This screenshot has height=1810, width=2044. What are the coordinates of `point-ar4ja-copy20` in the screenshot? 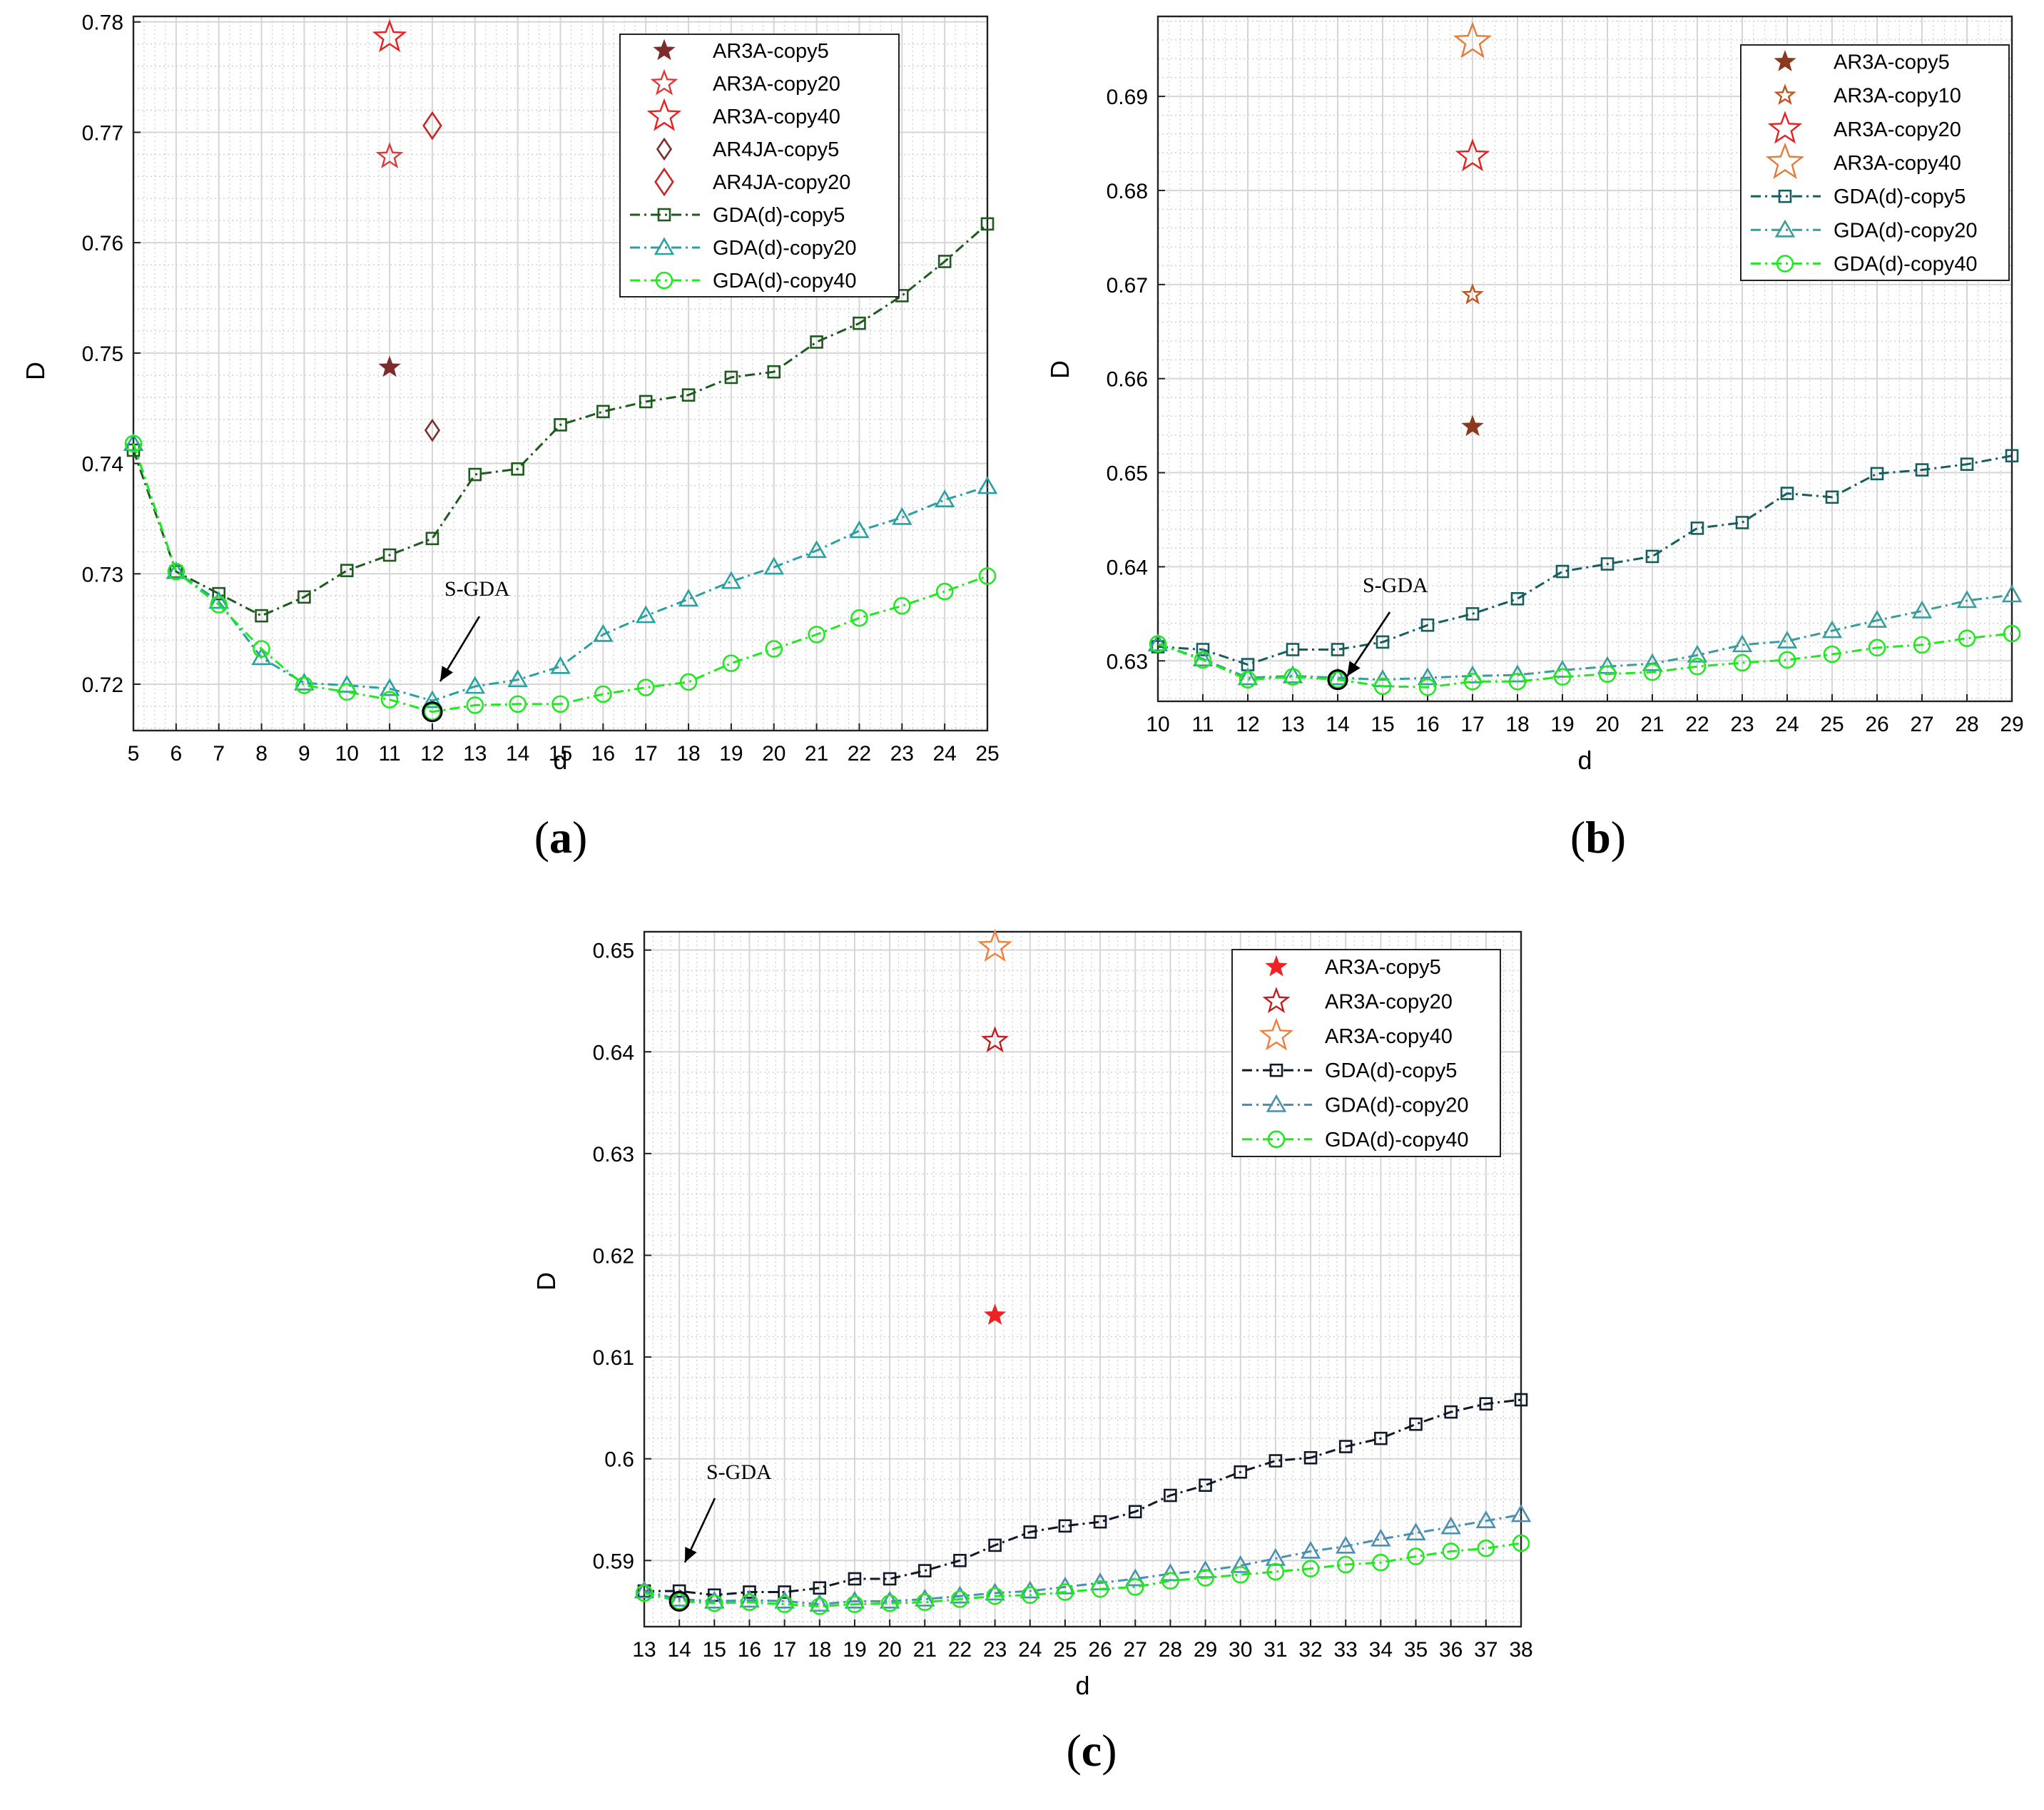 It's located at (432, 126).